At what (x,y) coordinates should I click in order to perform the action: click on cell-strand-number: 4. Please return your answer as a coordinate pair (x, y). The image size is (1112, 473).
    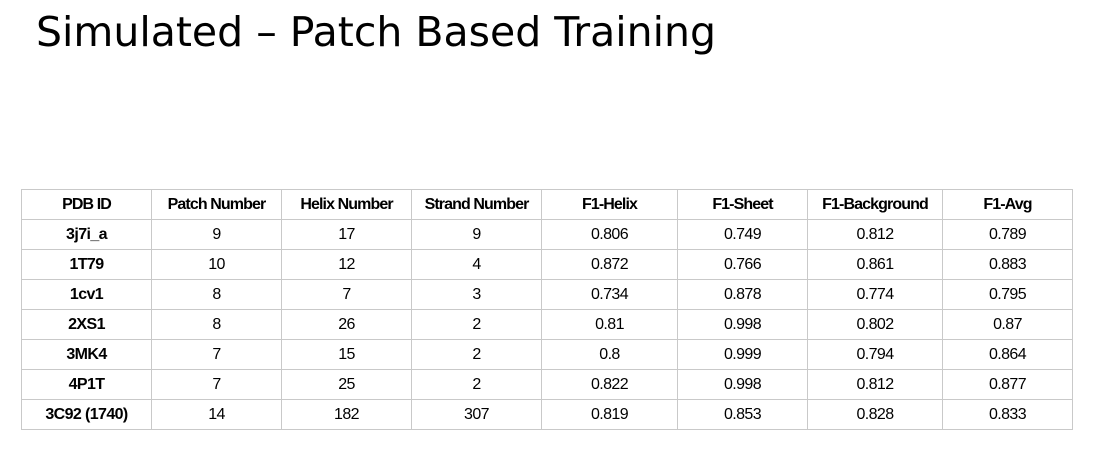
    Looking at the image, I should click on (476, 264).